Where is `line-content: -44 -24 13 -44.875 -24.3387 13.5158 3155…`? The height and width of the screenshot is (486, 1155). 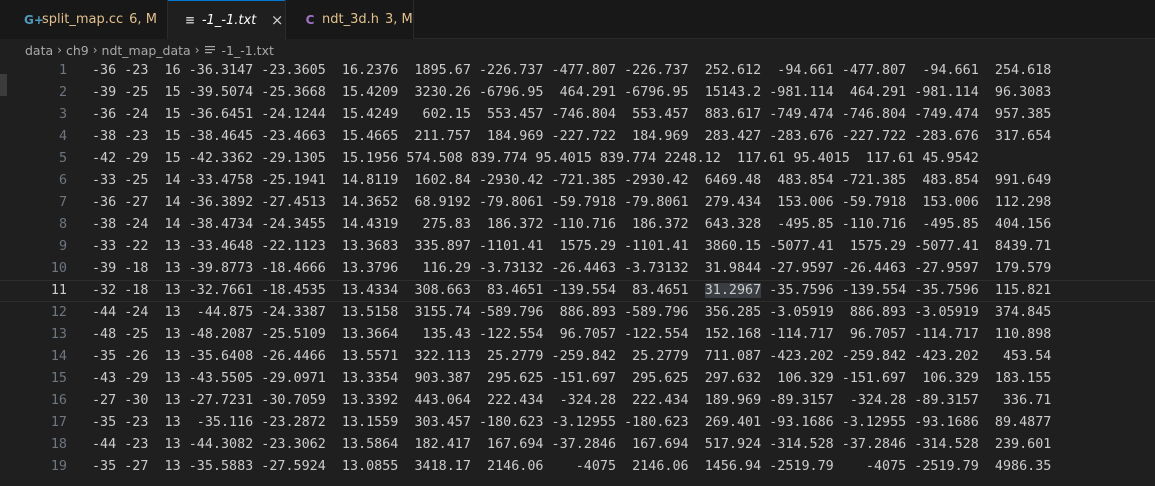
line-content: -44 -24 13 -44.875 -24.3387 13.5158 3155… is located at coordinates (572, 312).